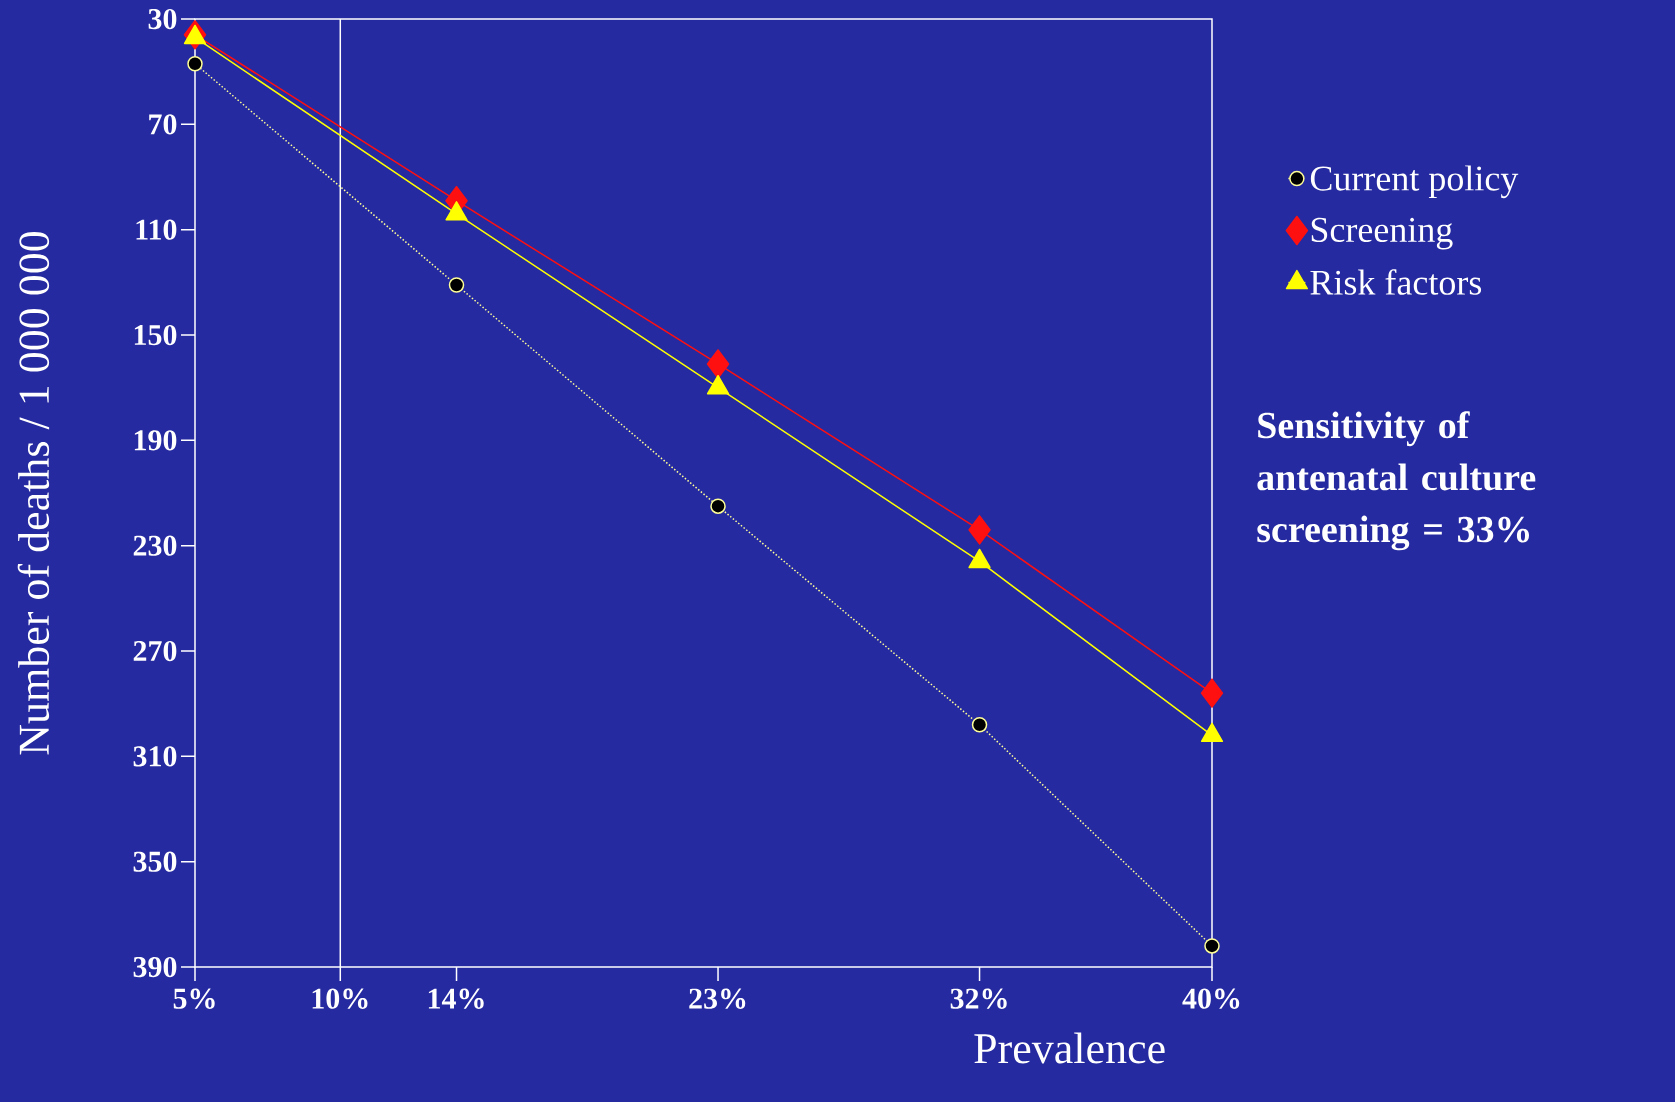 This screenshot has width=1675, height=1102. What do you see at coordinates (1396, 481) in the screenshot?
I see `text: Sensitivity of antenatal culture screening = 33%` at bounding box center [1396, 481].